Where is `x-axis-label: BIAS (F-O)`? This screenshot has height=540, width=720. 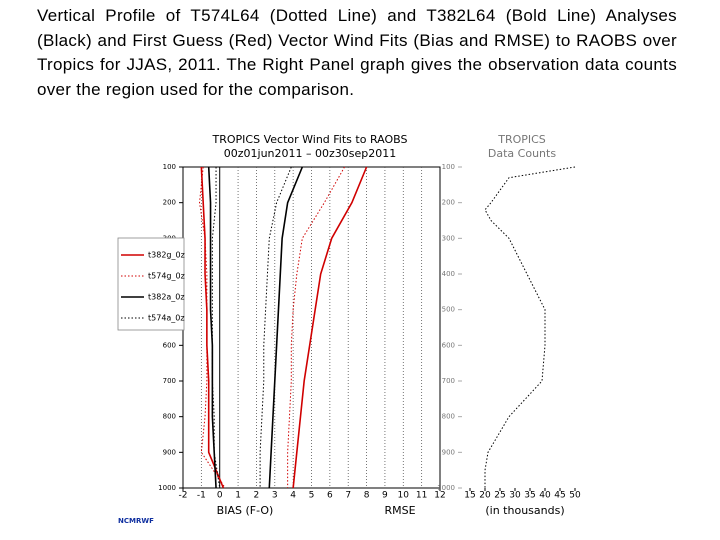 x-axis-label: BIAS (F-O) is located at coordinates (245, 510).